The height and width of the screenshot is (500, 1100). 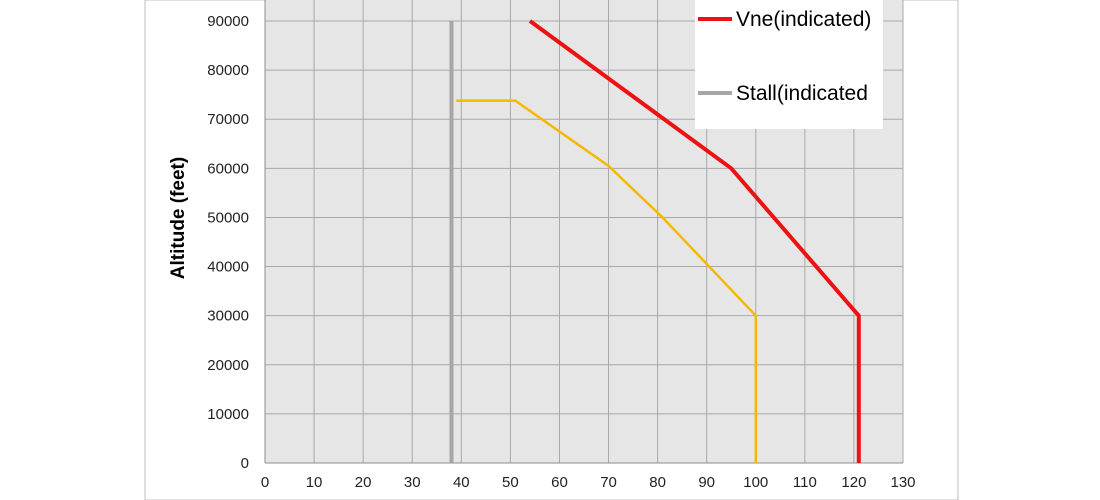 I want to click on x-tick-label: 80, so click(x=657, y=482).